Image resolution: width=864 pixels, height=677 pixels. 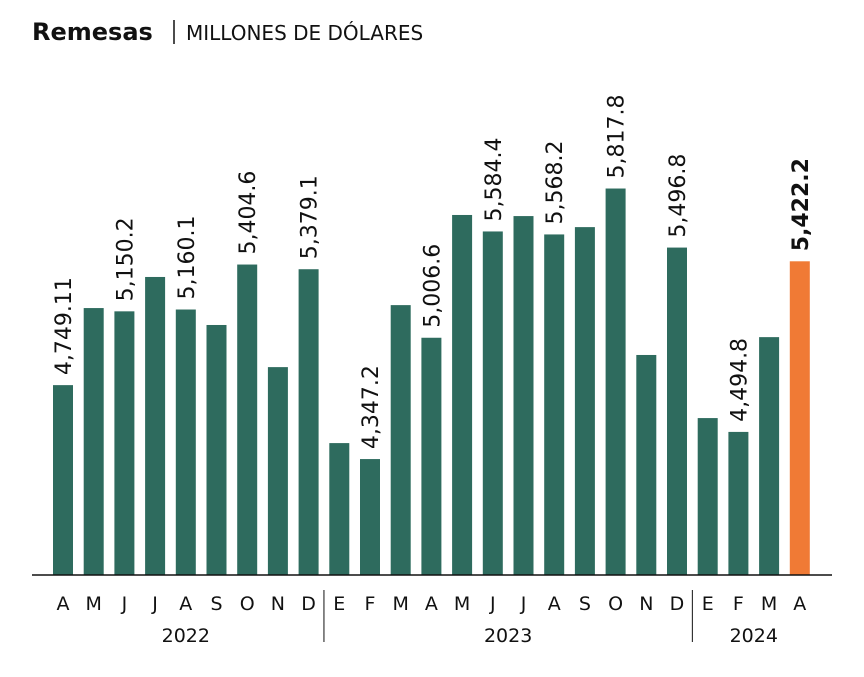 What do you see at coordinates (494, 179) in the screenshot?
I see `value-label: 5,584.4` at bounding box center [494, 179].